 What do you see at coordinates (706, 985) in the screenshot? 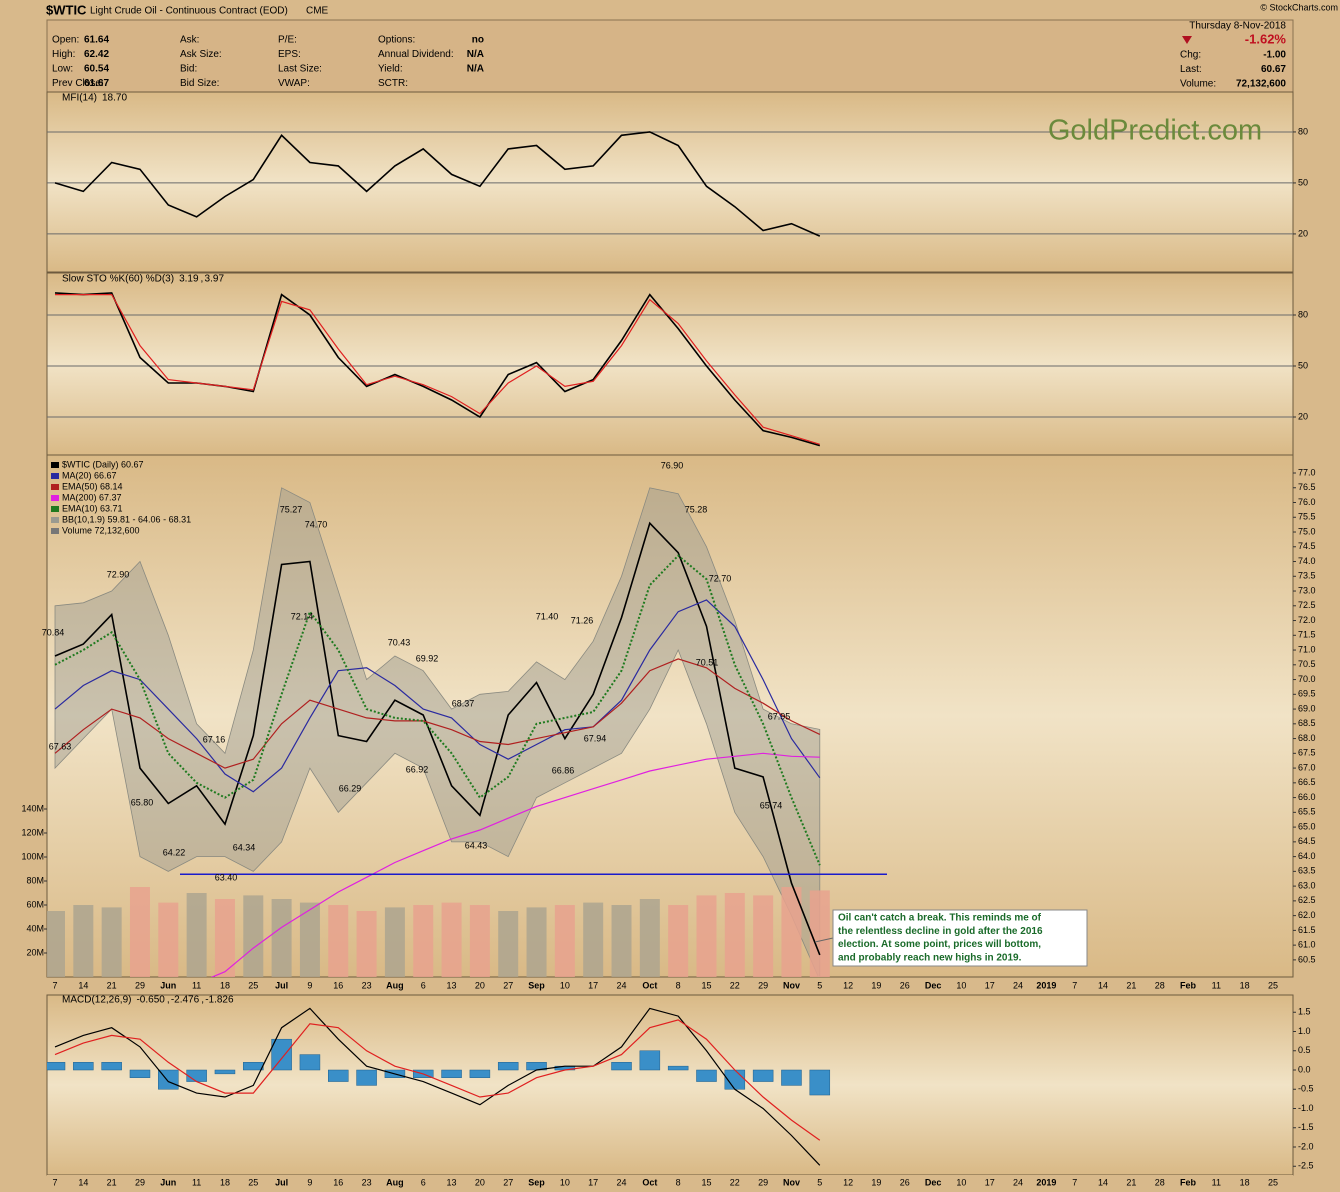
I see `x-tick-label: 15` at bounding box center [706, 985].